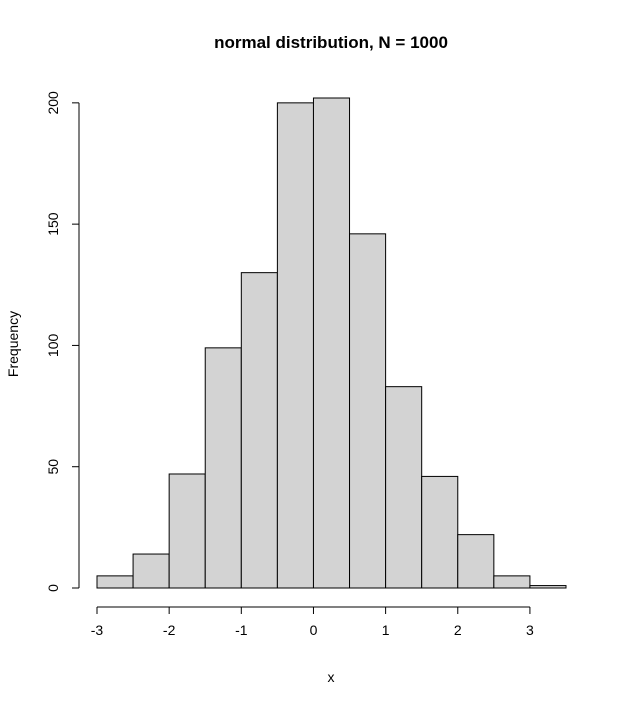 Image resolution: width=625 pixels, height=706 pixels. I want to click on x-tick-label: 3, so click(530, 630).